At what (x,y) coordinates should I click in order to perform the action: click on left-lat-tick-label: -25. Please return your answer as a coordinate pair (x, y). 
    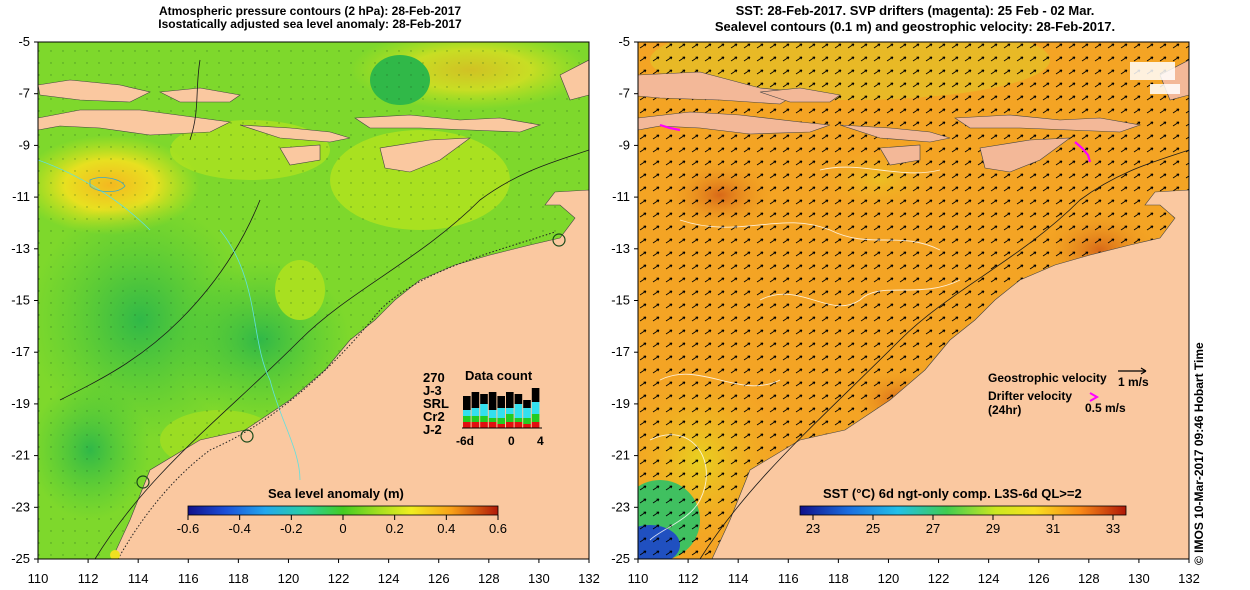
    Looking at the image, I should click on (20, 558).